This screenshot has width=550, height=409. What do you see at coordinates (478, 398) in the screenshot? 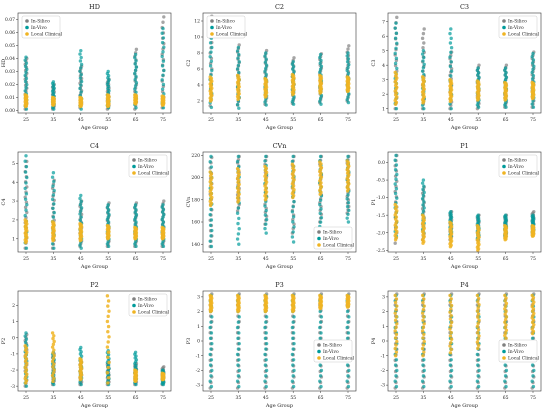
I see `x-tick-label: 55` at bounding box center [478, 398].